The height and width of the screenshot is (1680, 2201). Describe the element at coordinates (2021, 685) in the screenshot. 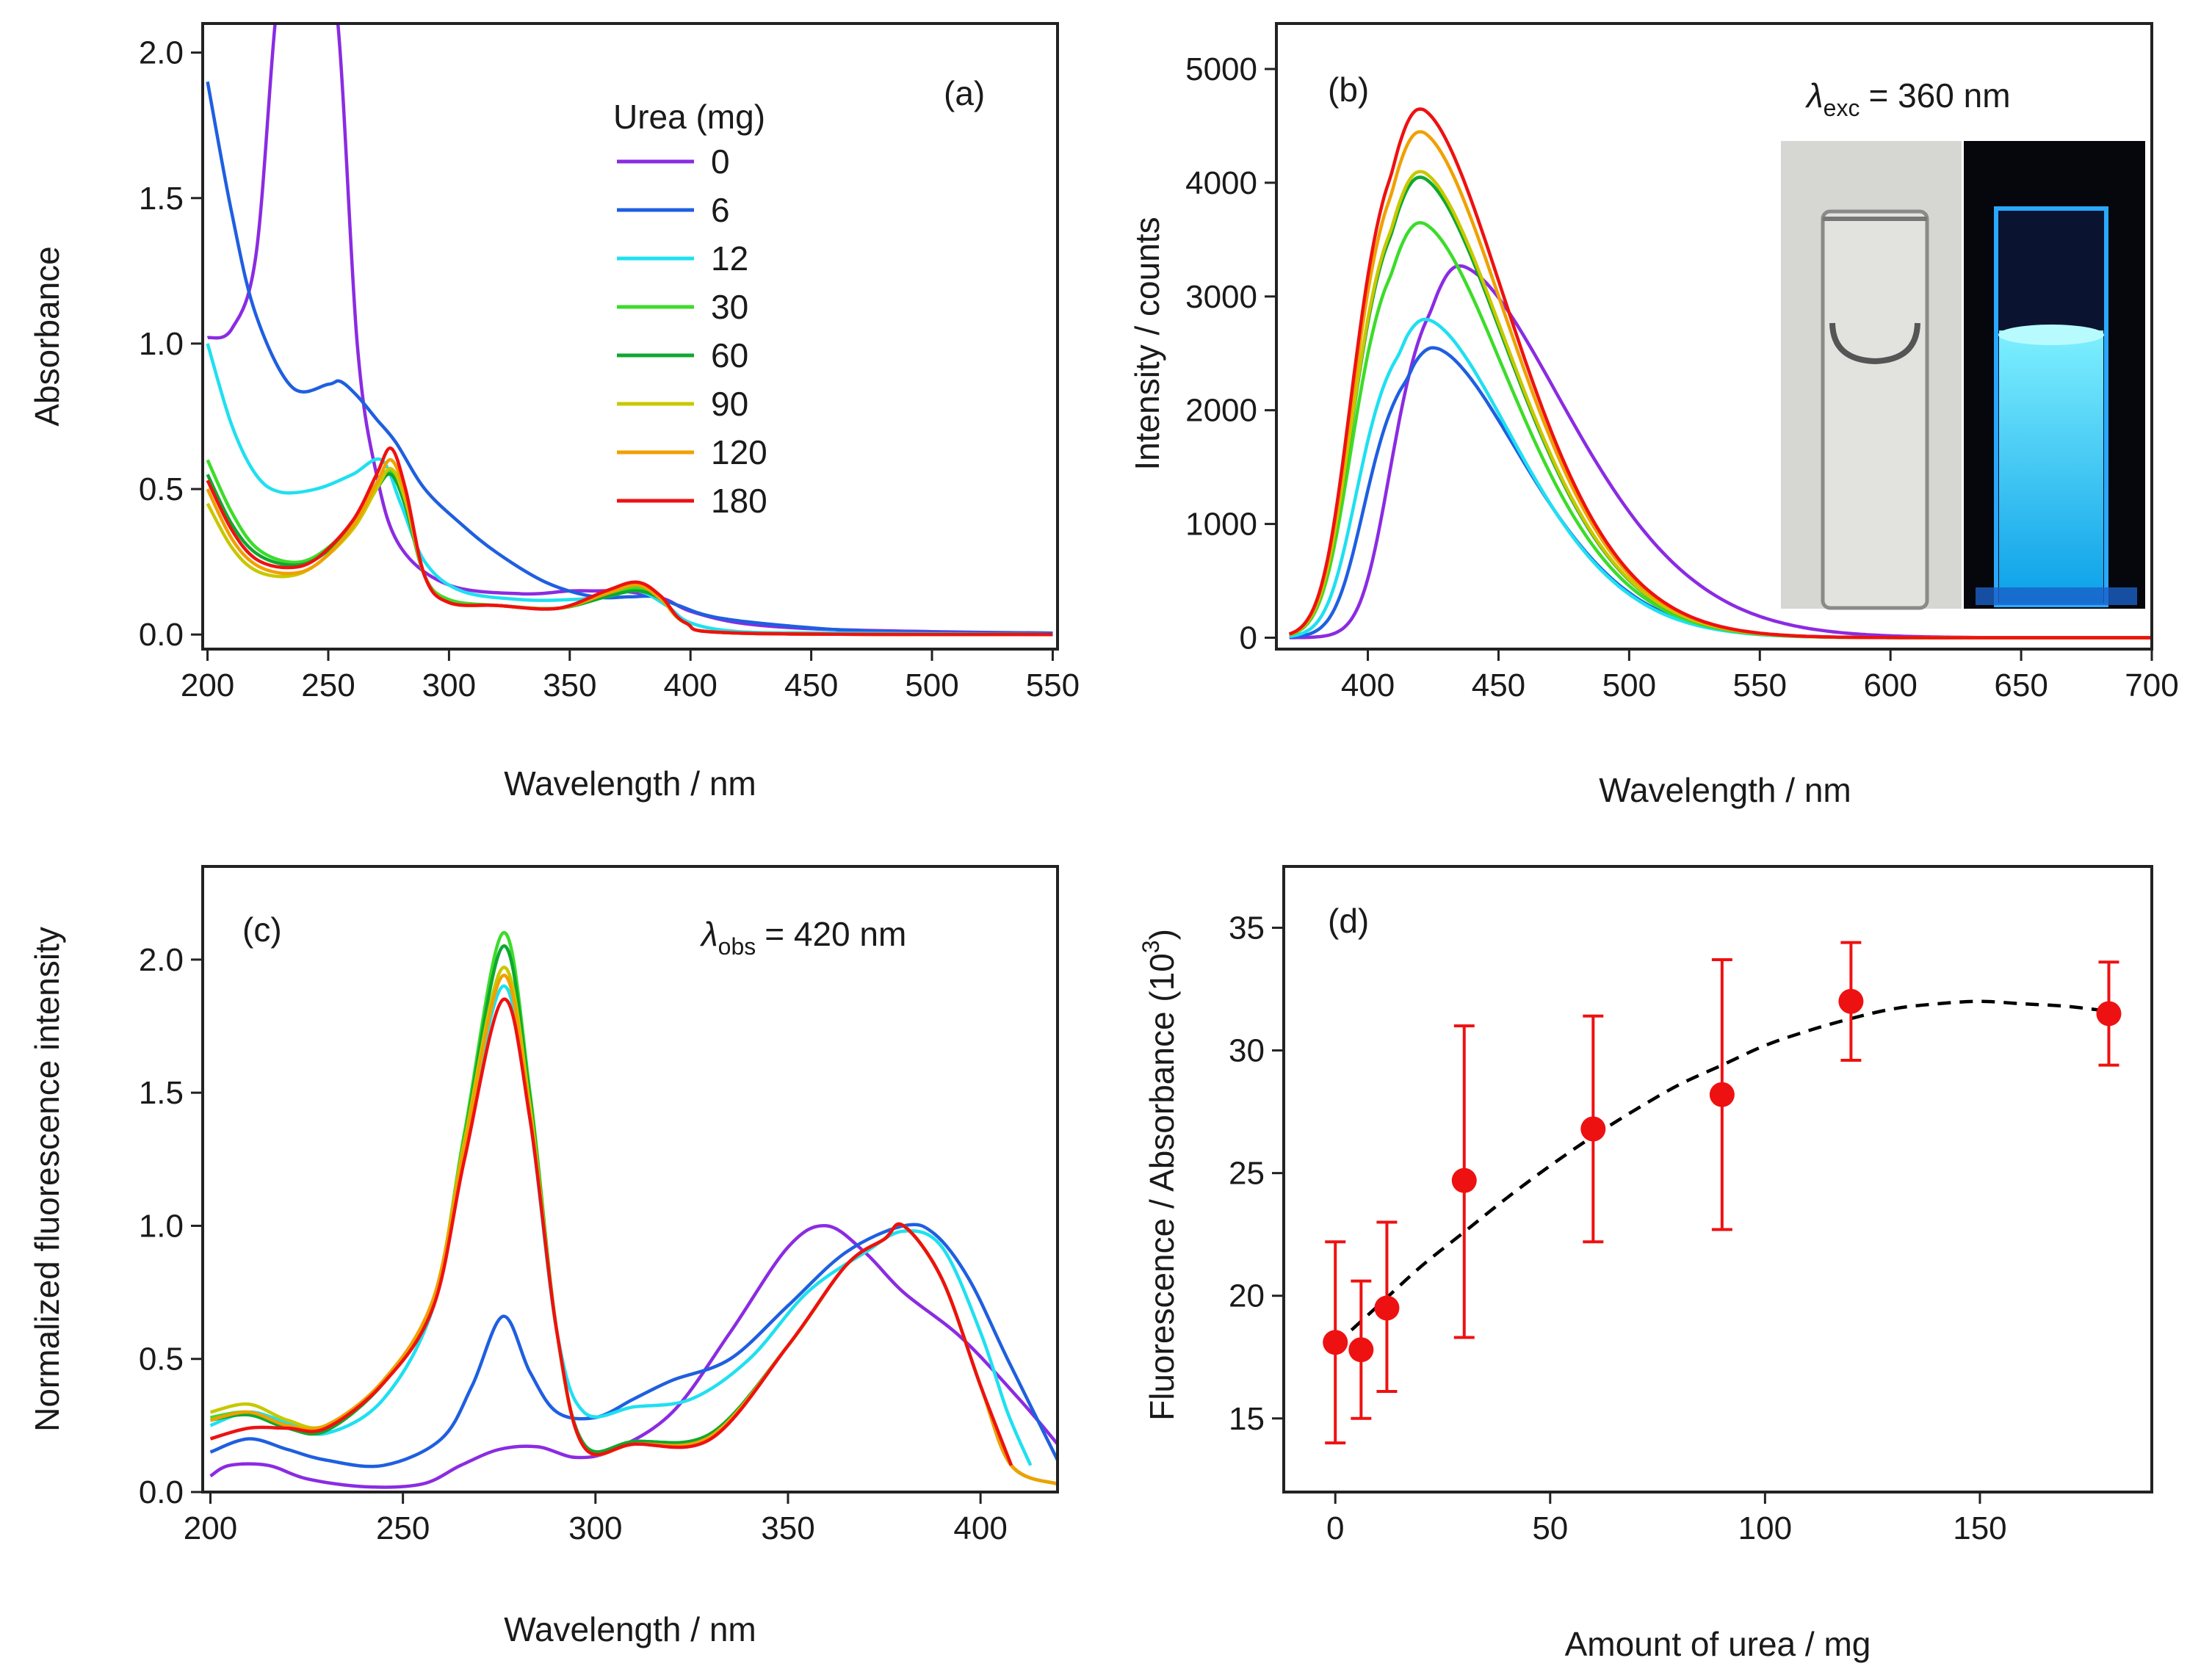

I see `x-tick-label: 650` at that location.